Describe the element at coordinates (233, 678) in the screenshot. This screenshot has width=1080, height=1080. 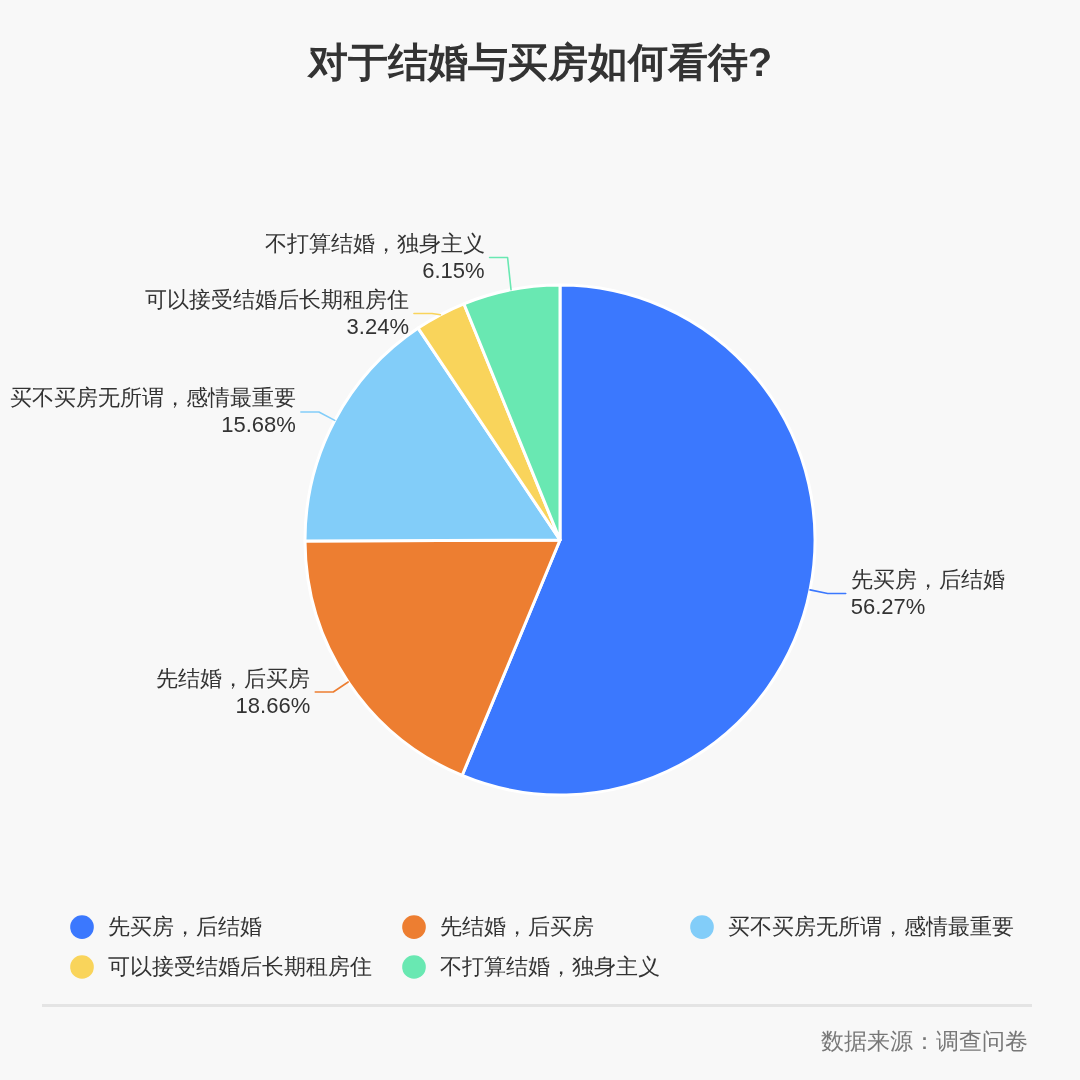
I see `slice-label: 先结婚，后买房` at that location.